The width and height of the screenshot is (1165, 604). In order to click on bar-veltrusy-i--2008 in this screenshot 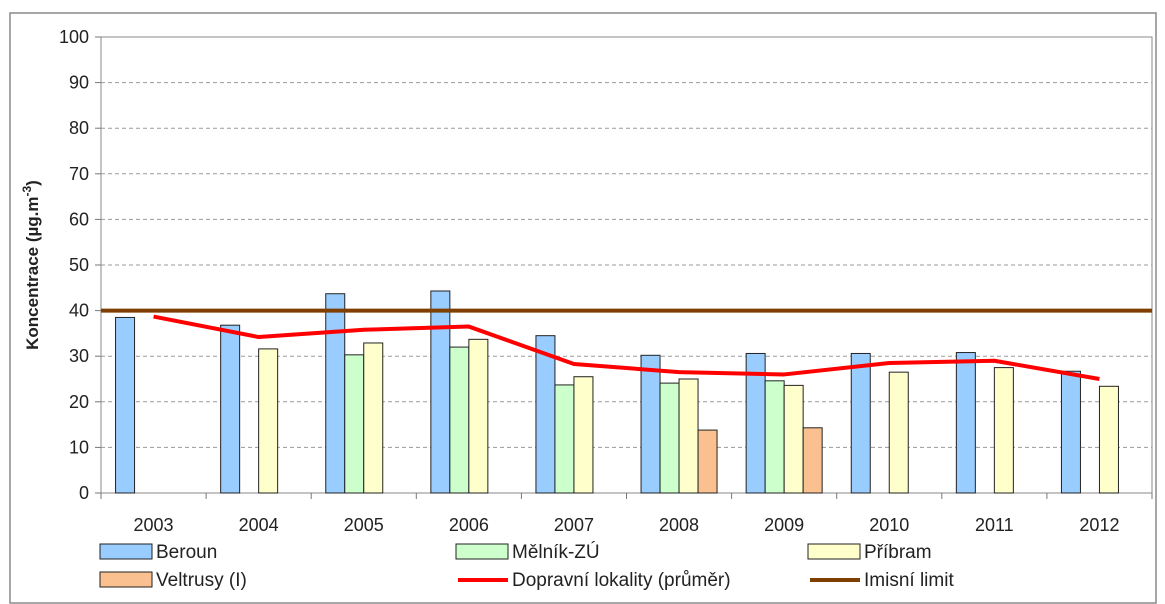, I will do `click(707, 461)`.